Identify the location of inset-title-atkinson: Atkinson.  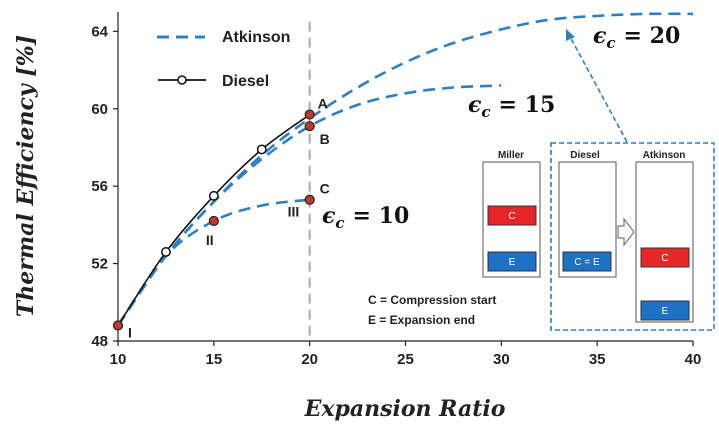
(664, 155).